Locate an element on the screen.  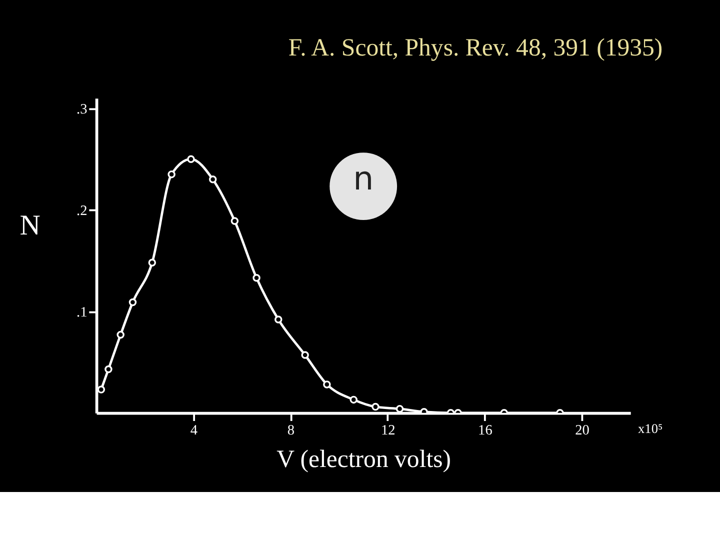
y-tick-label: .2 is located at coordinates (82, 211).